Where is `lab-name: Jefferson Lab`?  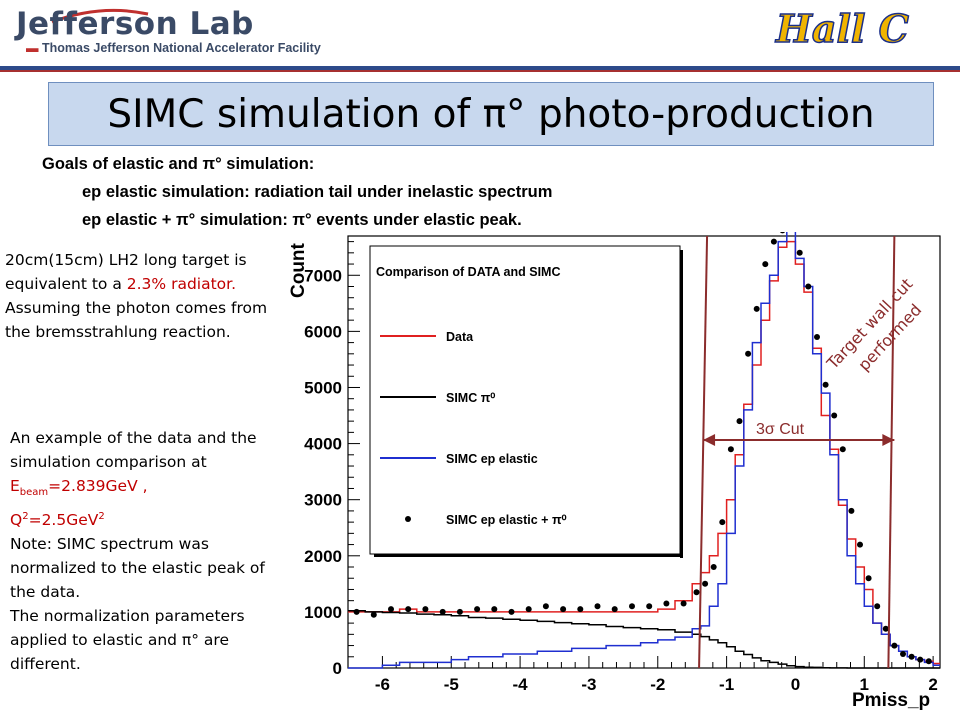
lab-name: Jefferson Lab is located at coordinates (135, 24).